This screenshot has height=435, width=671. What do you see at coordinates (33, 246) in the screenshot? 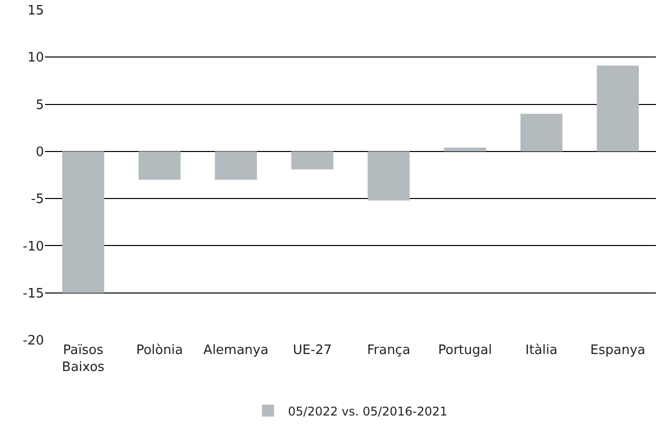
I see `y-tick-label: -10` at bounding box center [33, 246].